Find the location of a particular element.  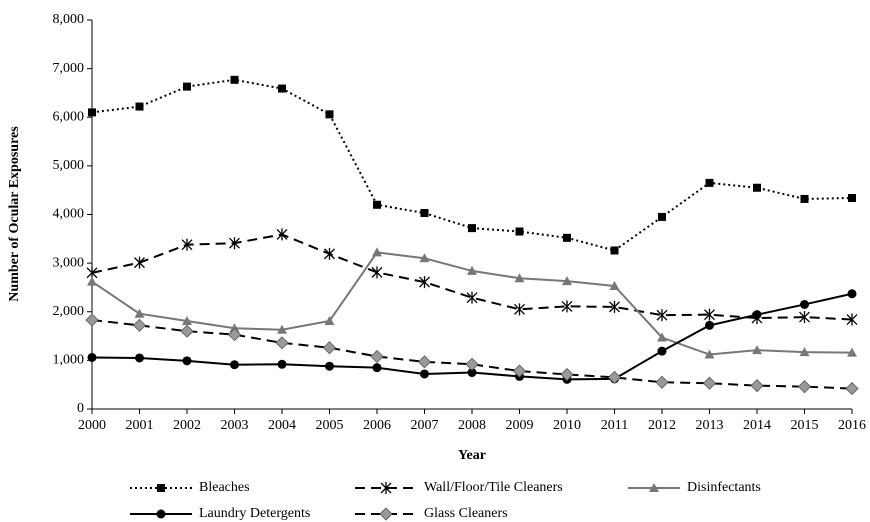

x-tick-label: 2002 is located at coordinates (187, 425).